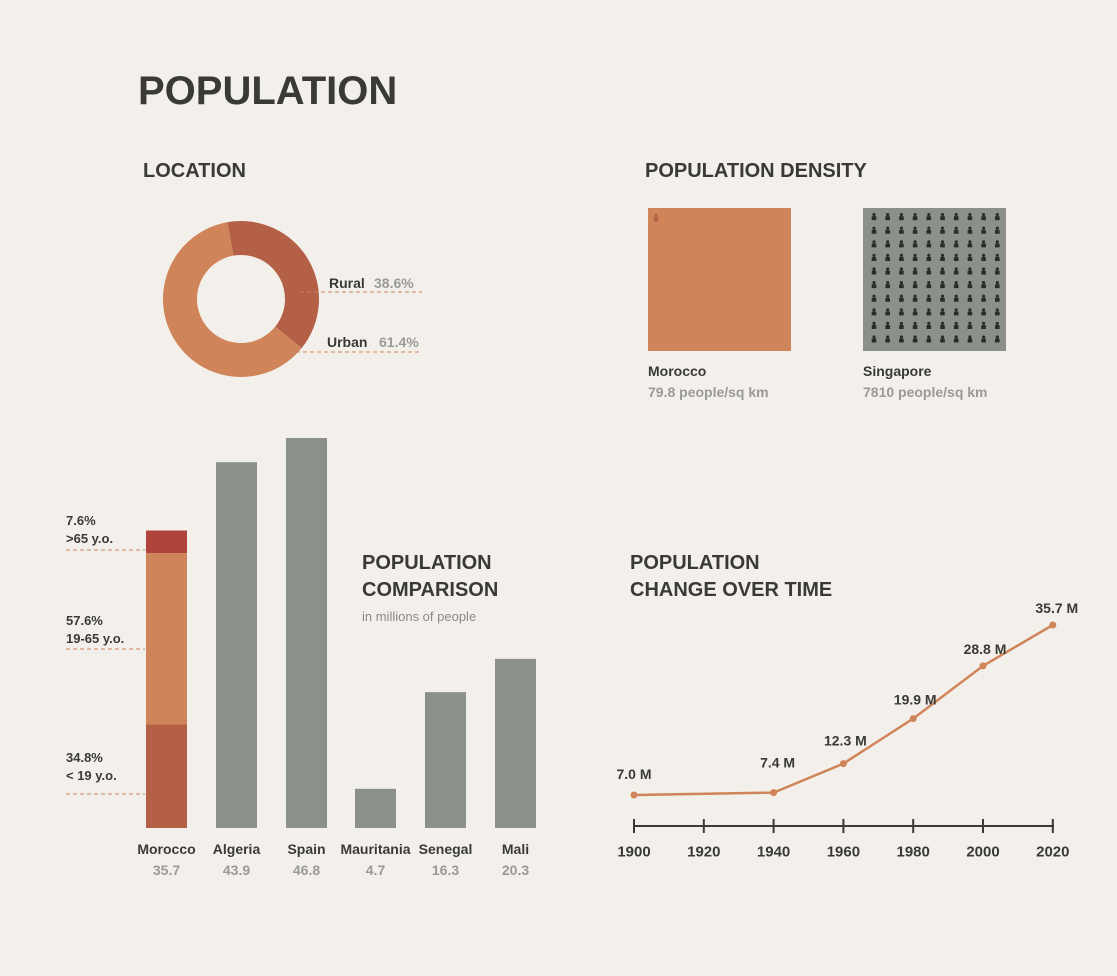  I want to click on bar-value-label: 46.8, so click(306, 870).